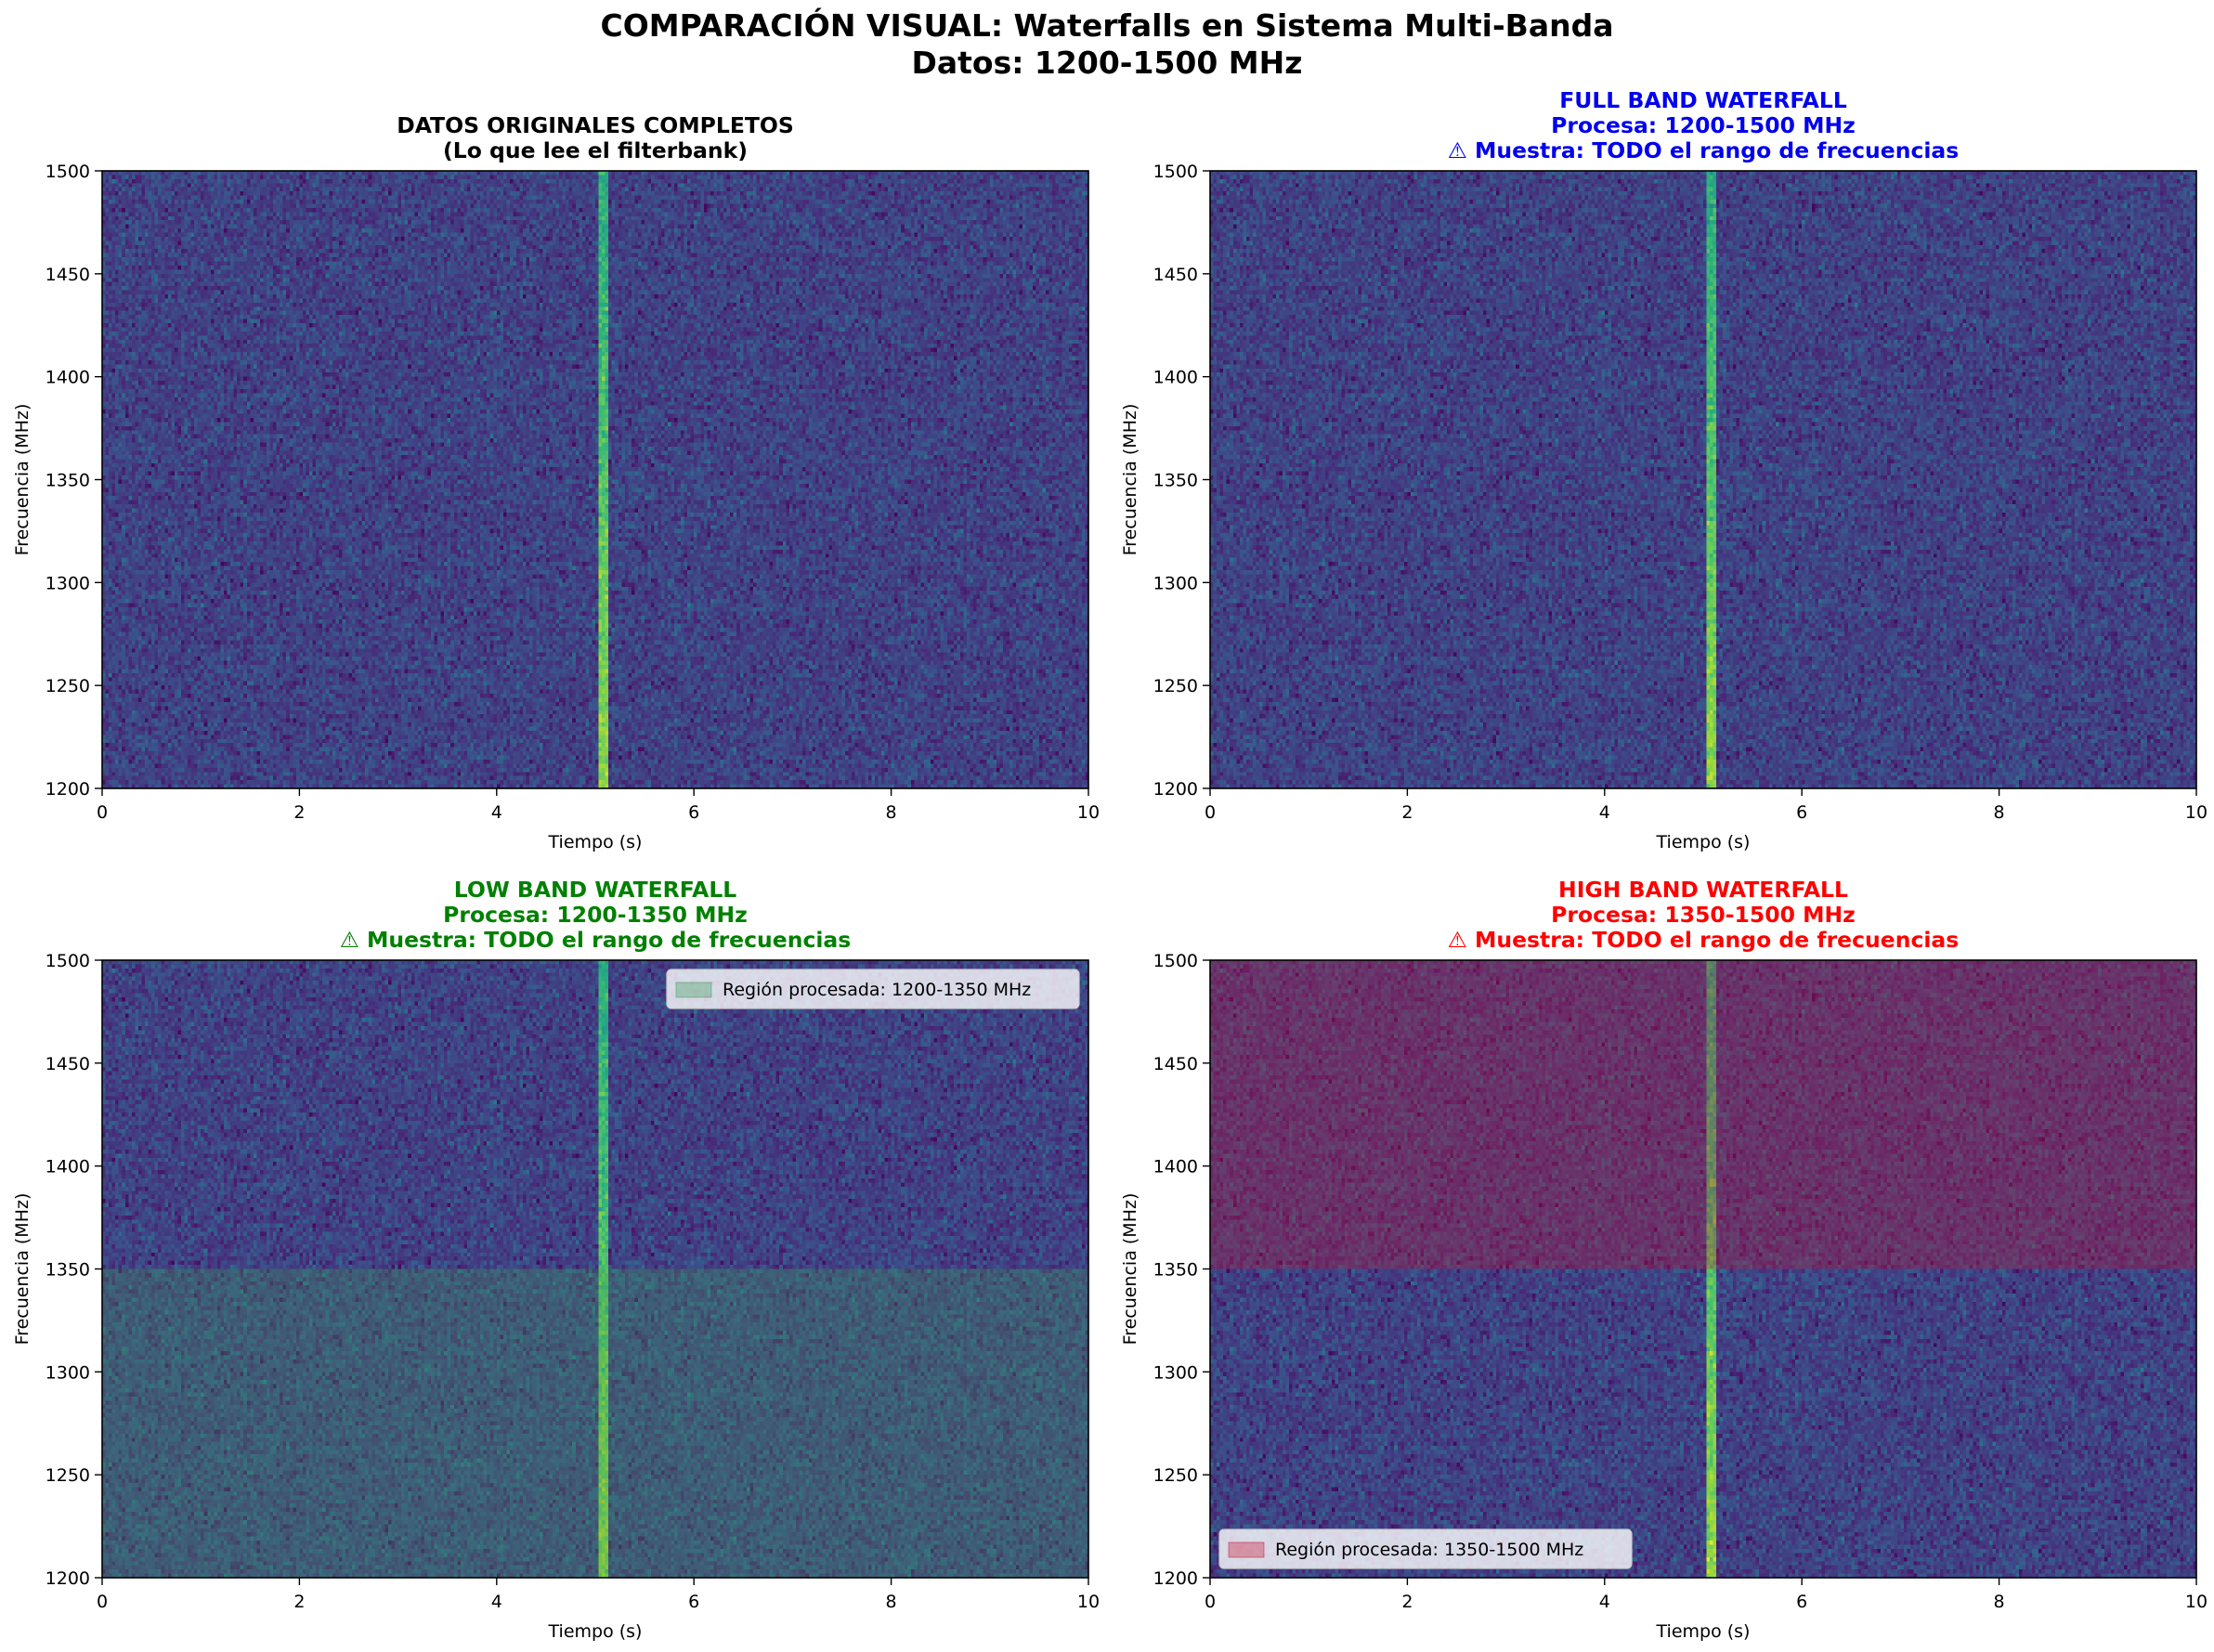  I want to click on panel-title-line-2: Procesa: 1350-1500 MHz, so click(1704, 915).